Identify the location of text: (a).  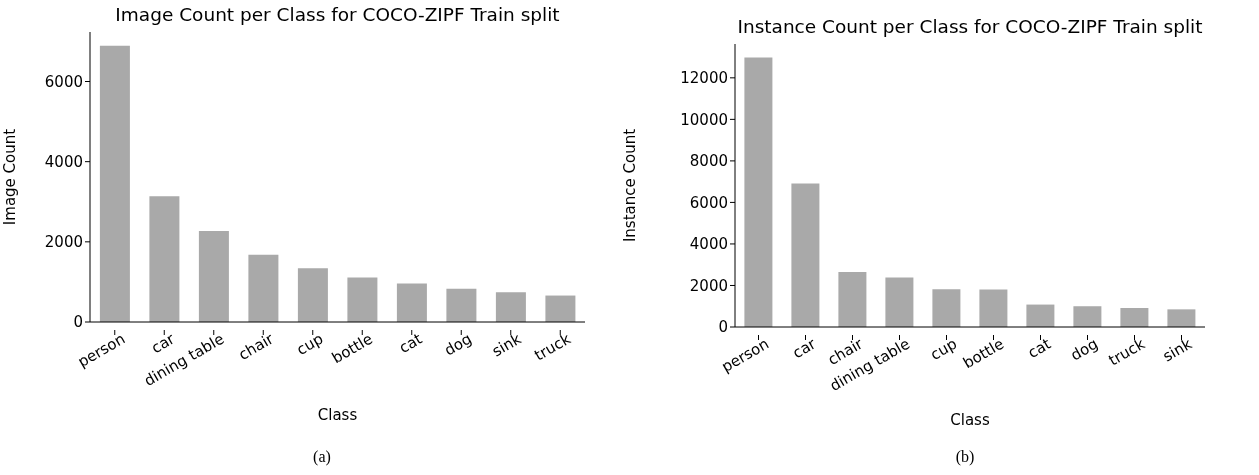
(322, 457).